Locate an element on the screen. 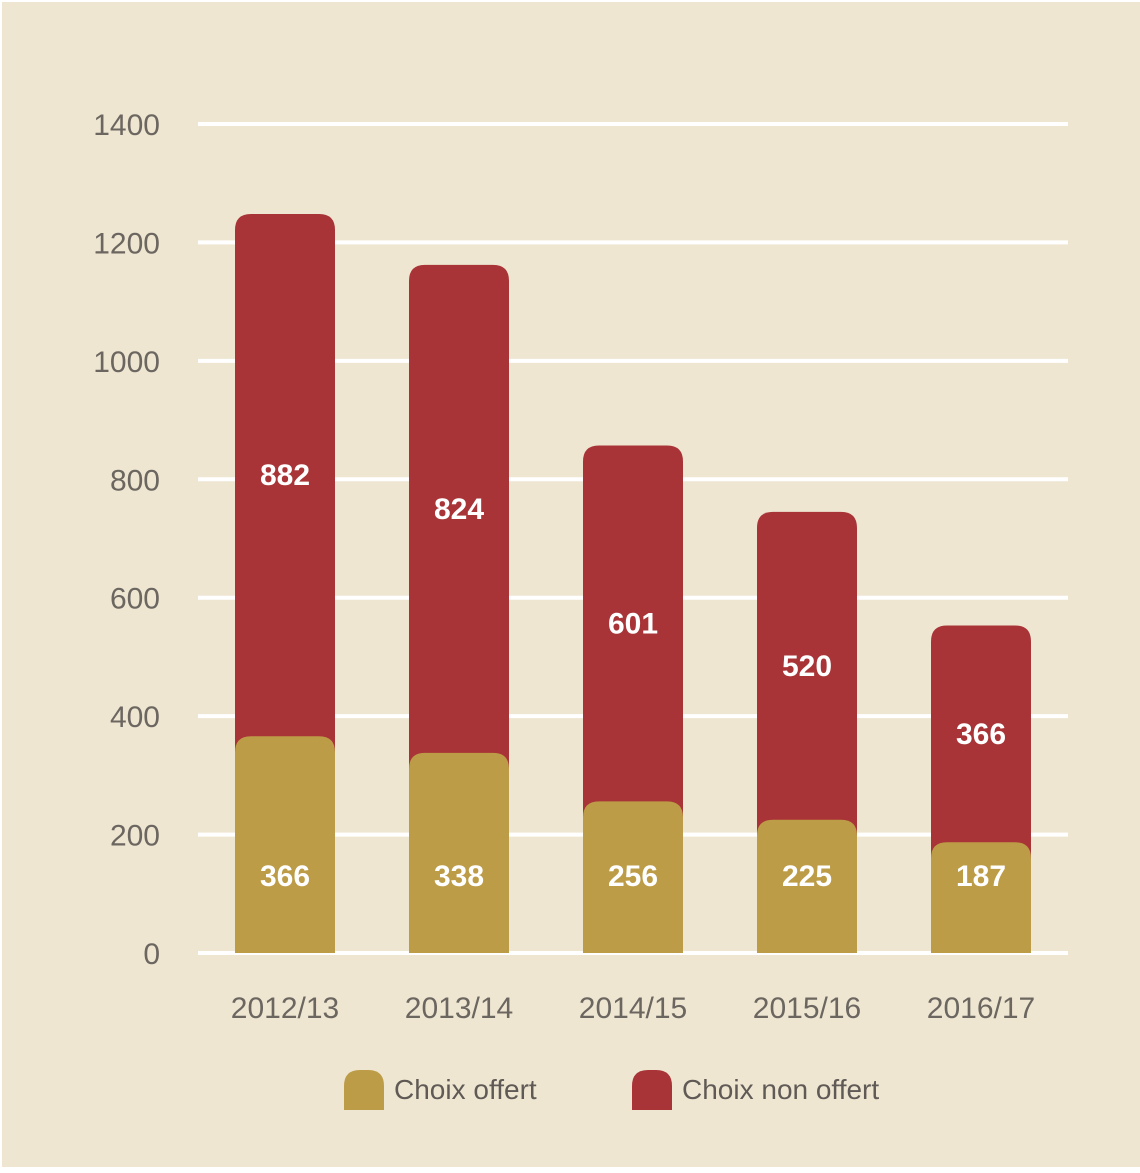  y-tick-label: 0 is located at coordinates (151, 954).